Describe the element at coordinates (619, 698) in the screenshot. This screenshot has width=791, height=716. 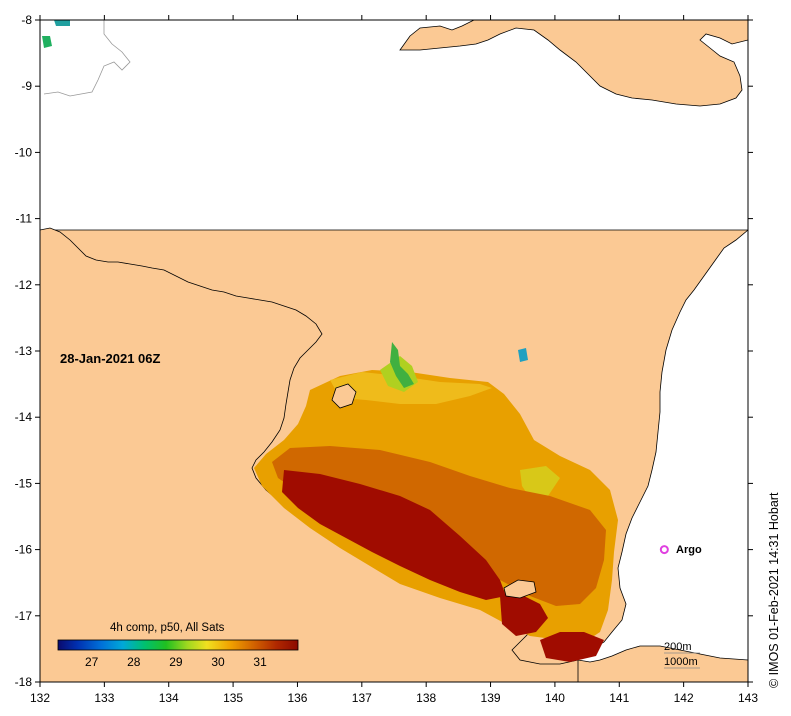
I see `lon-tick-label: 141` at that location.